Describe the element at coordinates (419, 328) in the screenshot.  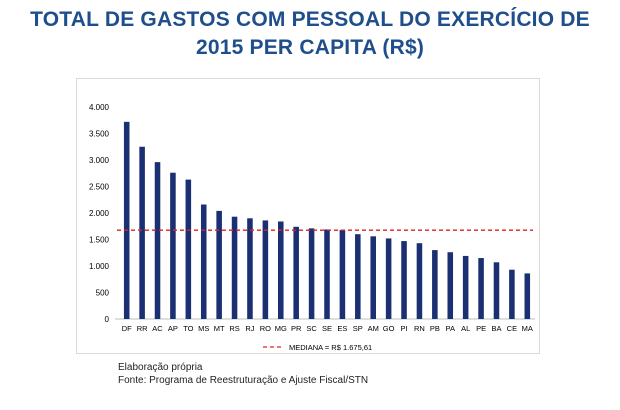
I see `x-tick-label: RN` at that location.